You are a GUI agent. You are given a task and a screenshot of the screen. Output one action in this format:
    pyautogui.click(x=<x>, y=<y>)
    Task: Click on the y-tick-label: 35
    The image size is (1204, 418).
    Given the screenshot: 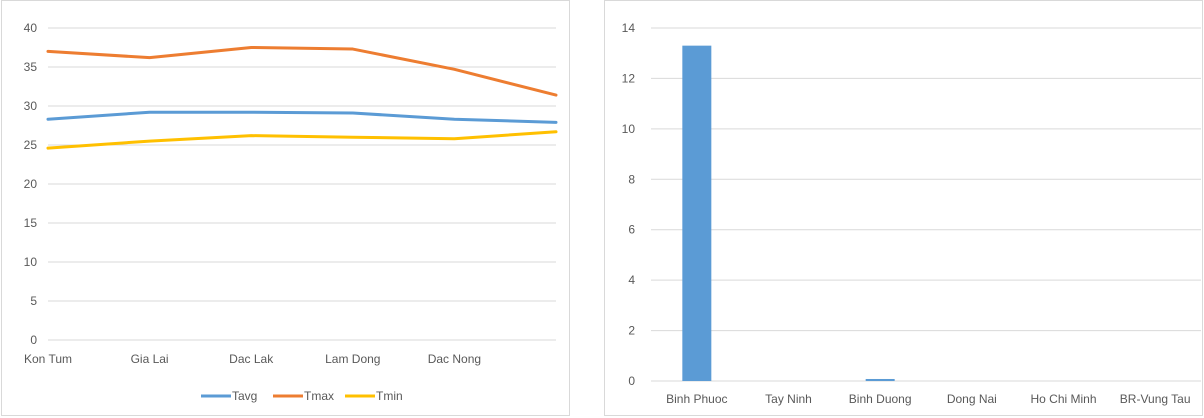 What is the action you would take?
    pyautogui.click(x=31, y=67)
    